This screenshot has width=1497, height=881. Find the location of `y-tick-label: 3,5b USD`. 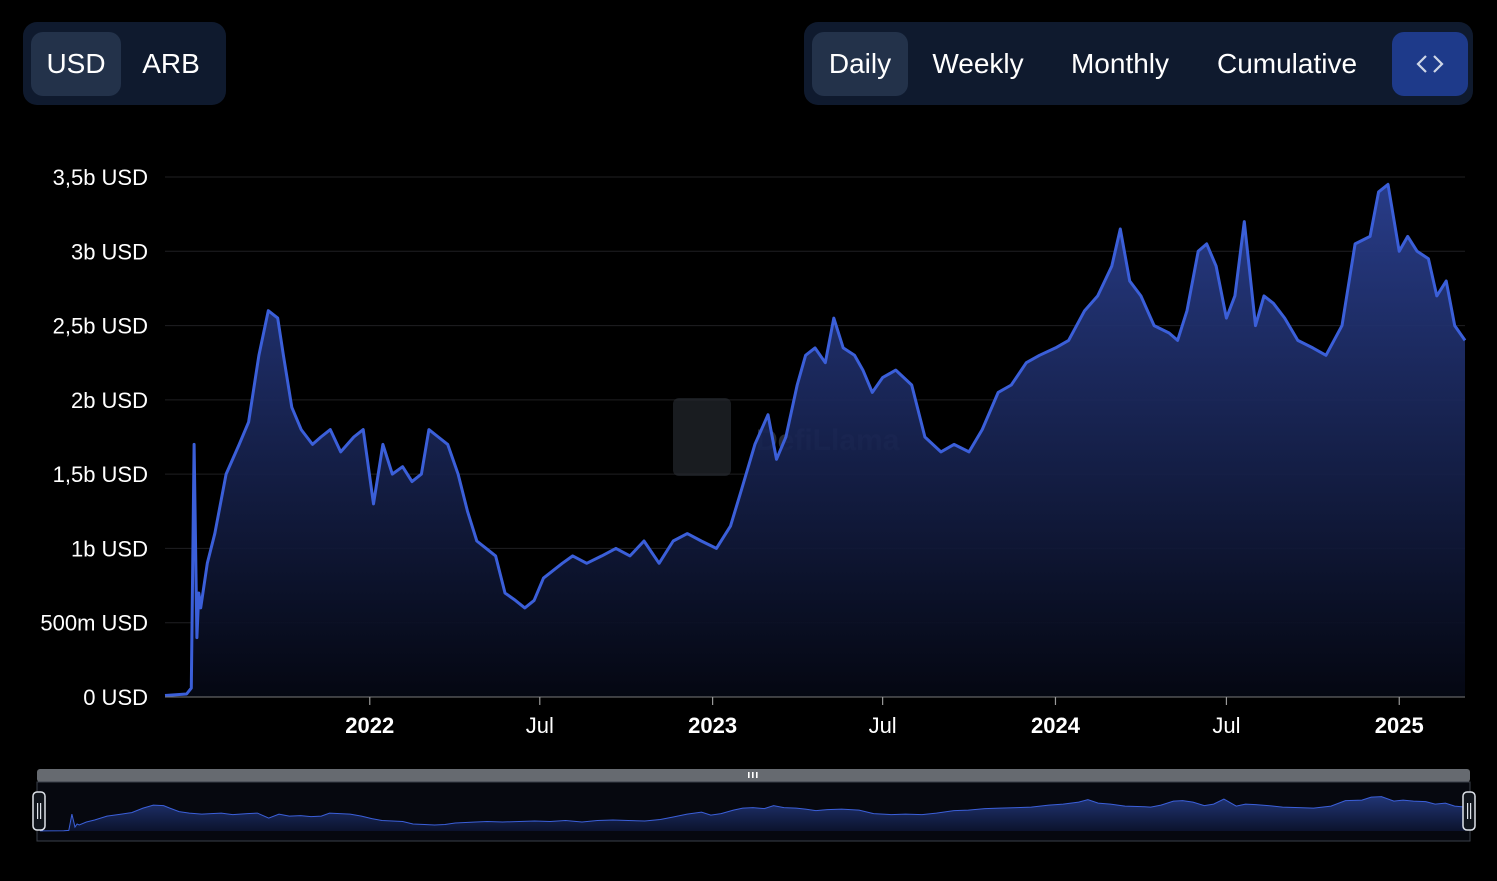

y-tick-label: 3,5b USD is located at coordinates (100, 177).